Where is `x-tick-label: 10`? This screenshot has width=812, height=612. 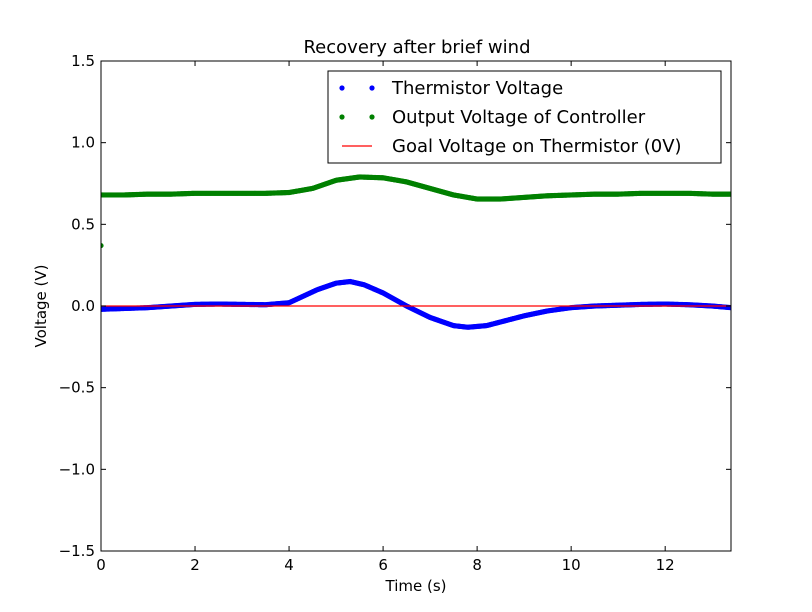
x-tick-label: 10 is located at coordinates (571, 565).